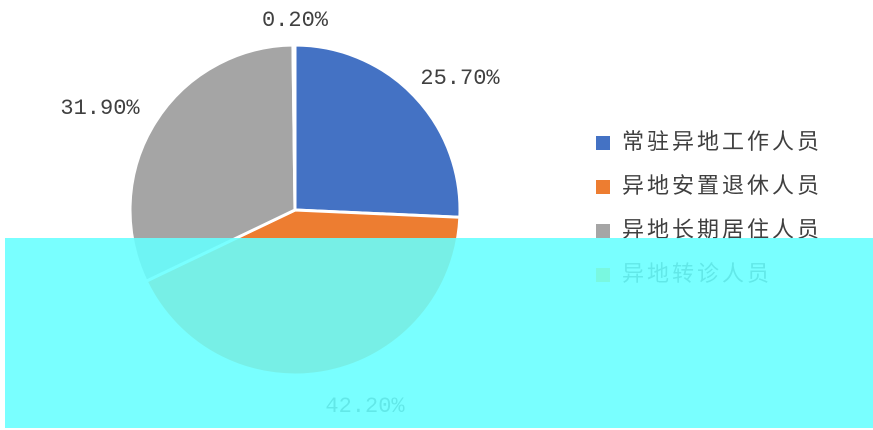 The image size is (873, 430). Describe the element at coordinates (722, 142) in the screenshot. I see `legend-label: 常驻异地工作人员` at that location.